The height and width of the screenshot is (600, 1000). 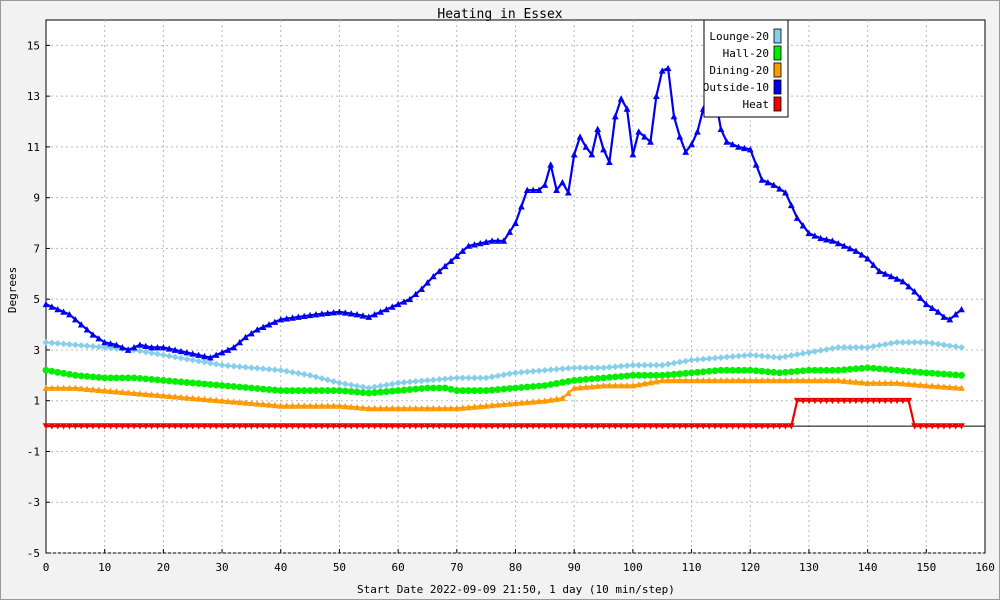 What do you see at coordinates (739, 70) in the screenshot?
I see `legend-label-dining-20: Dining-20` at bounding box center [739, 70].